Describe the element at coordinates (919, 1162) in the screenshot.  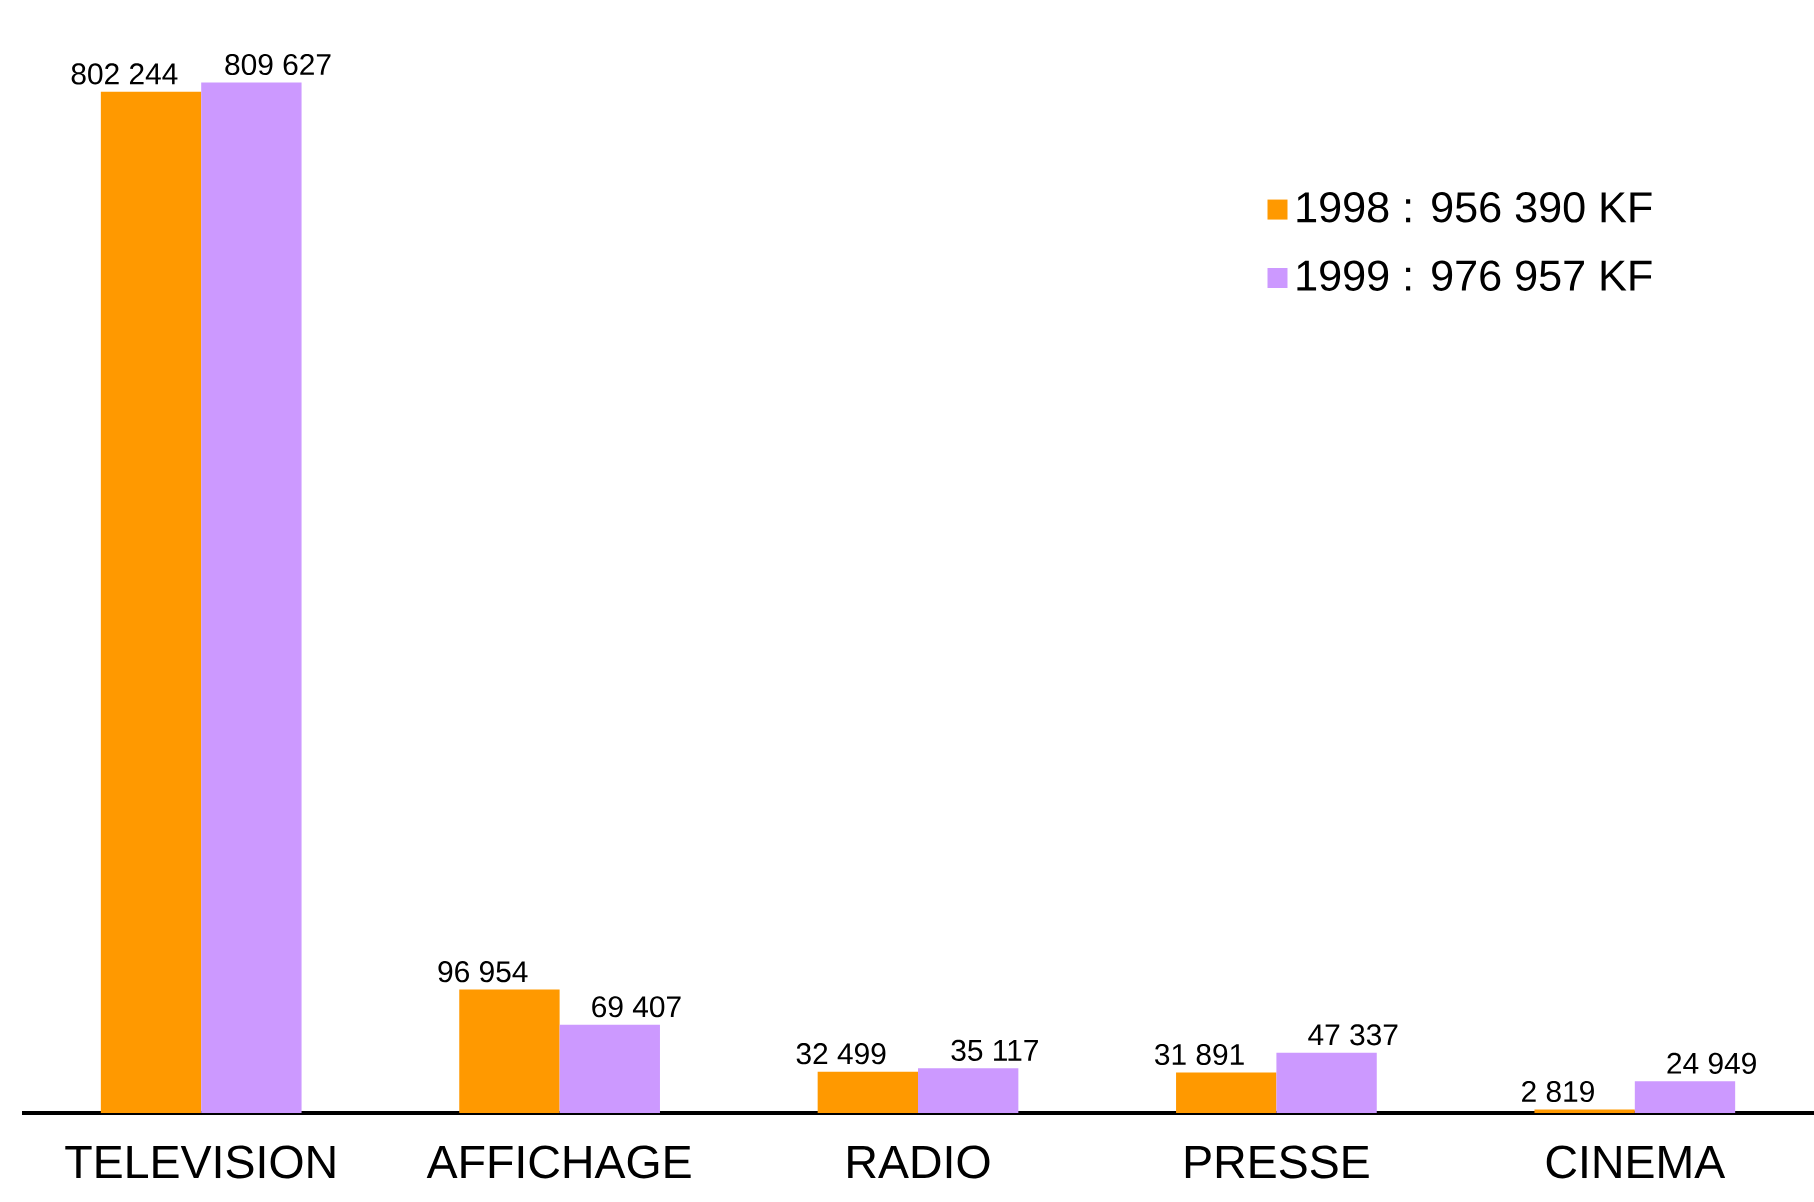
I see `x-tick-label: RADIO` at that location.